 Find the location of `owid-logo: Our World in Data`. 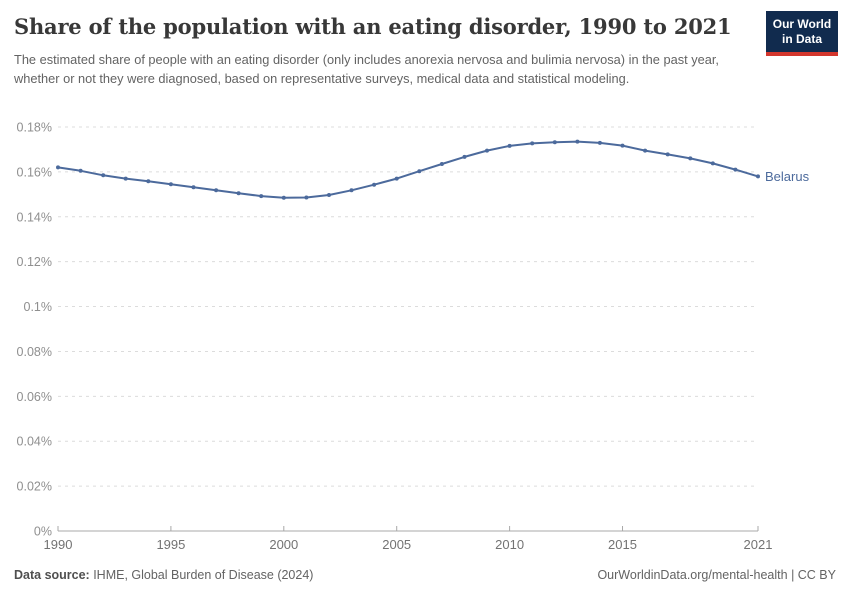

owid-logo: Our World in Data is located at coordinates (802, 33).